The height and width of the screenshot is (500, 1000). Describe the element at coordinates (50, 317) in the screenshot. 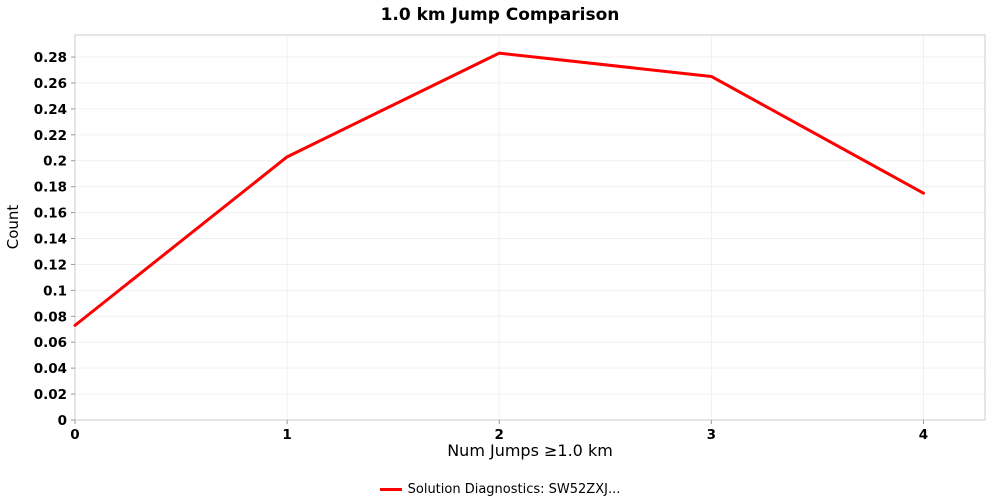

I see `y-tick-label: 0.08` at that location.